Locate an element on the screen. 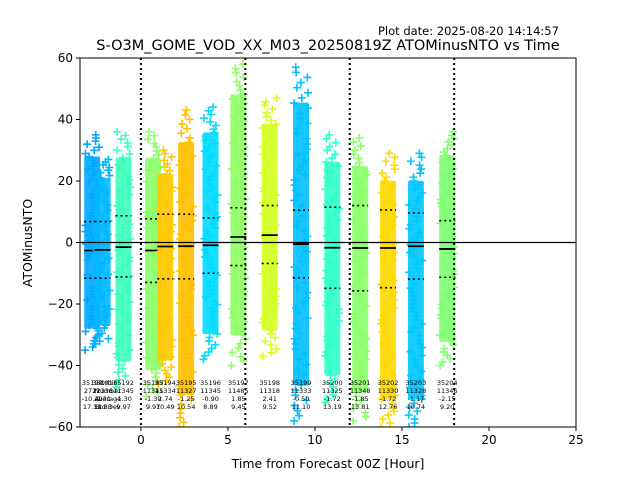 This screenshot has height=480, width=640. orbit-stat-label: -1.30 is located at coordinates (123, 399).